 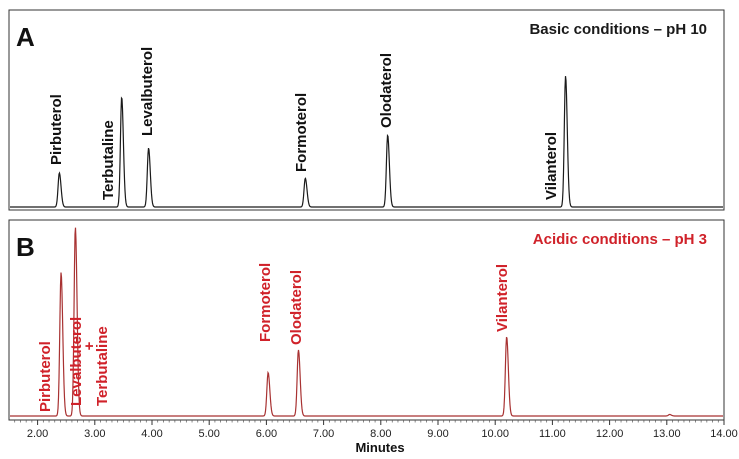 What do you see at coordinates (323, 434) in the screenshot?
I see `x-tick-label: 7.00` at bounding box center [323, 434].